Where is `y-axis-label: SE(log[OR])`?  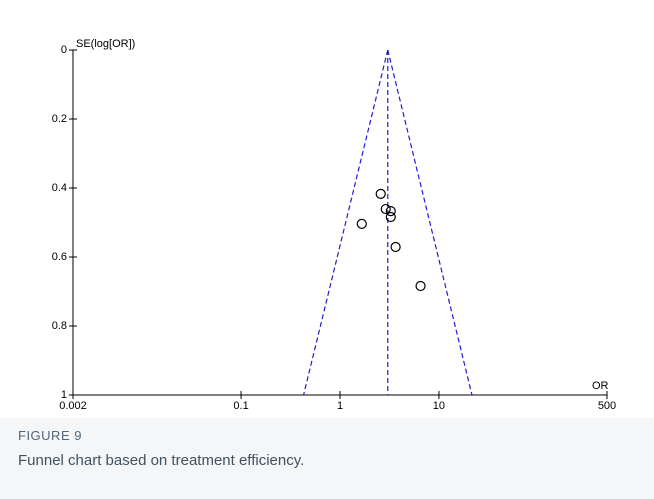 y-axis-label: SE(log[OR]) is located at coordinates (105, 44).